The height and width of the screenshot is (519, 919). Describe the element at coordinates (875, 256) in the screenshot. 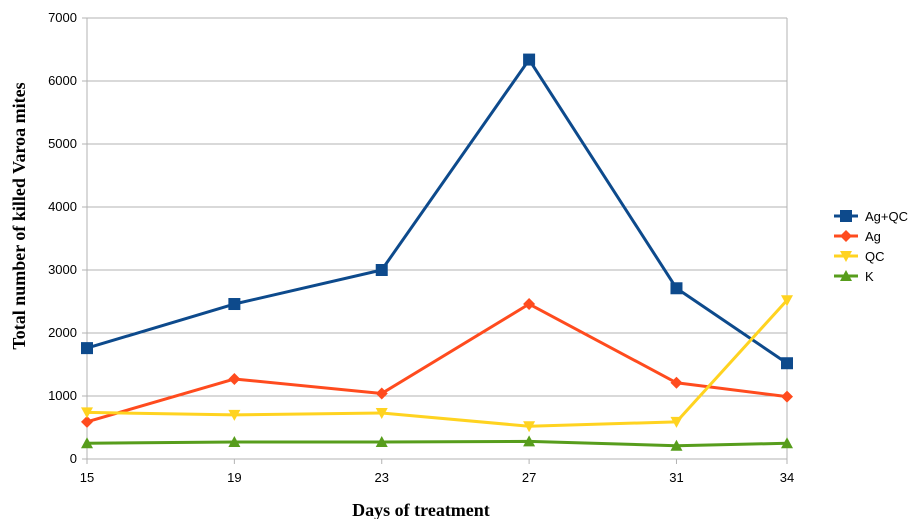

I see `legend-label: QC` at that location.